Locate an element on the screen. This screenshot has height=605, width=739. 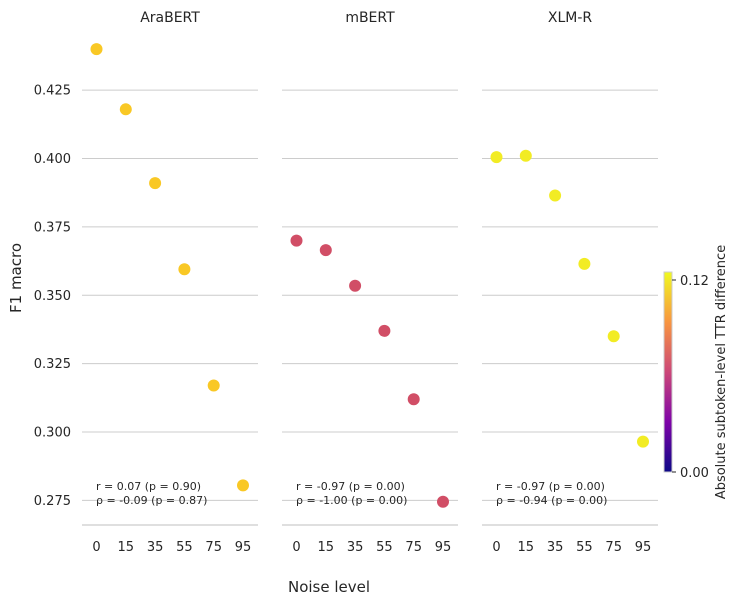
y-axis: 0.275 0.300 0.325 0.350 0.375 0.400 0.425 is located at coordinates (52, 296).